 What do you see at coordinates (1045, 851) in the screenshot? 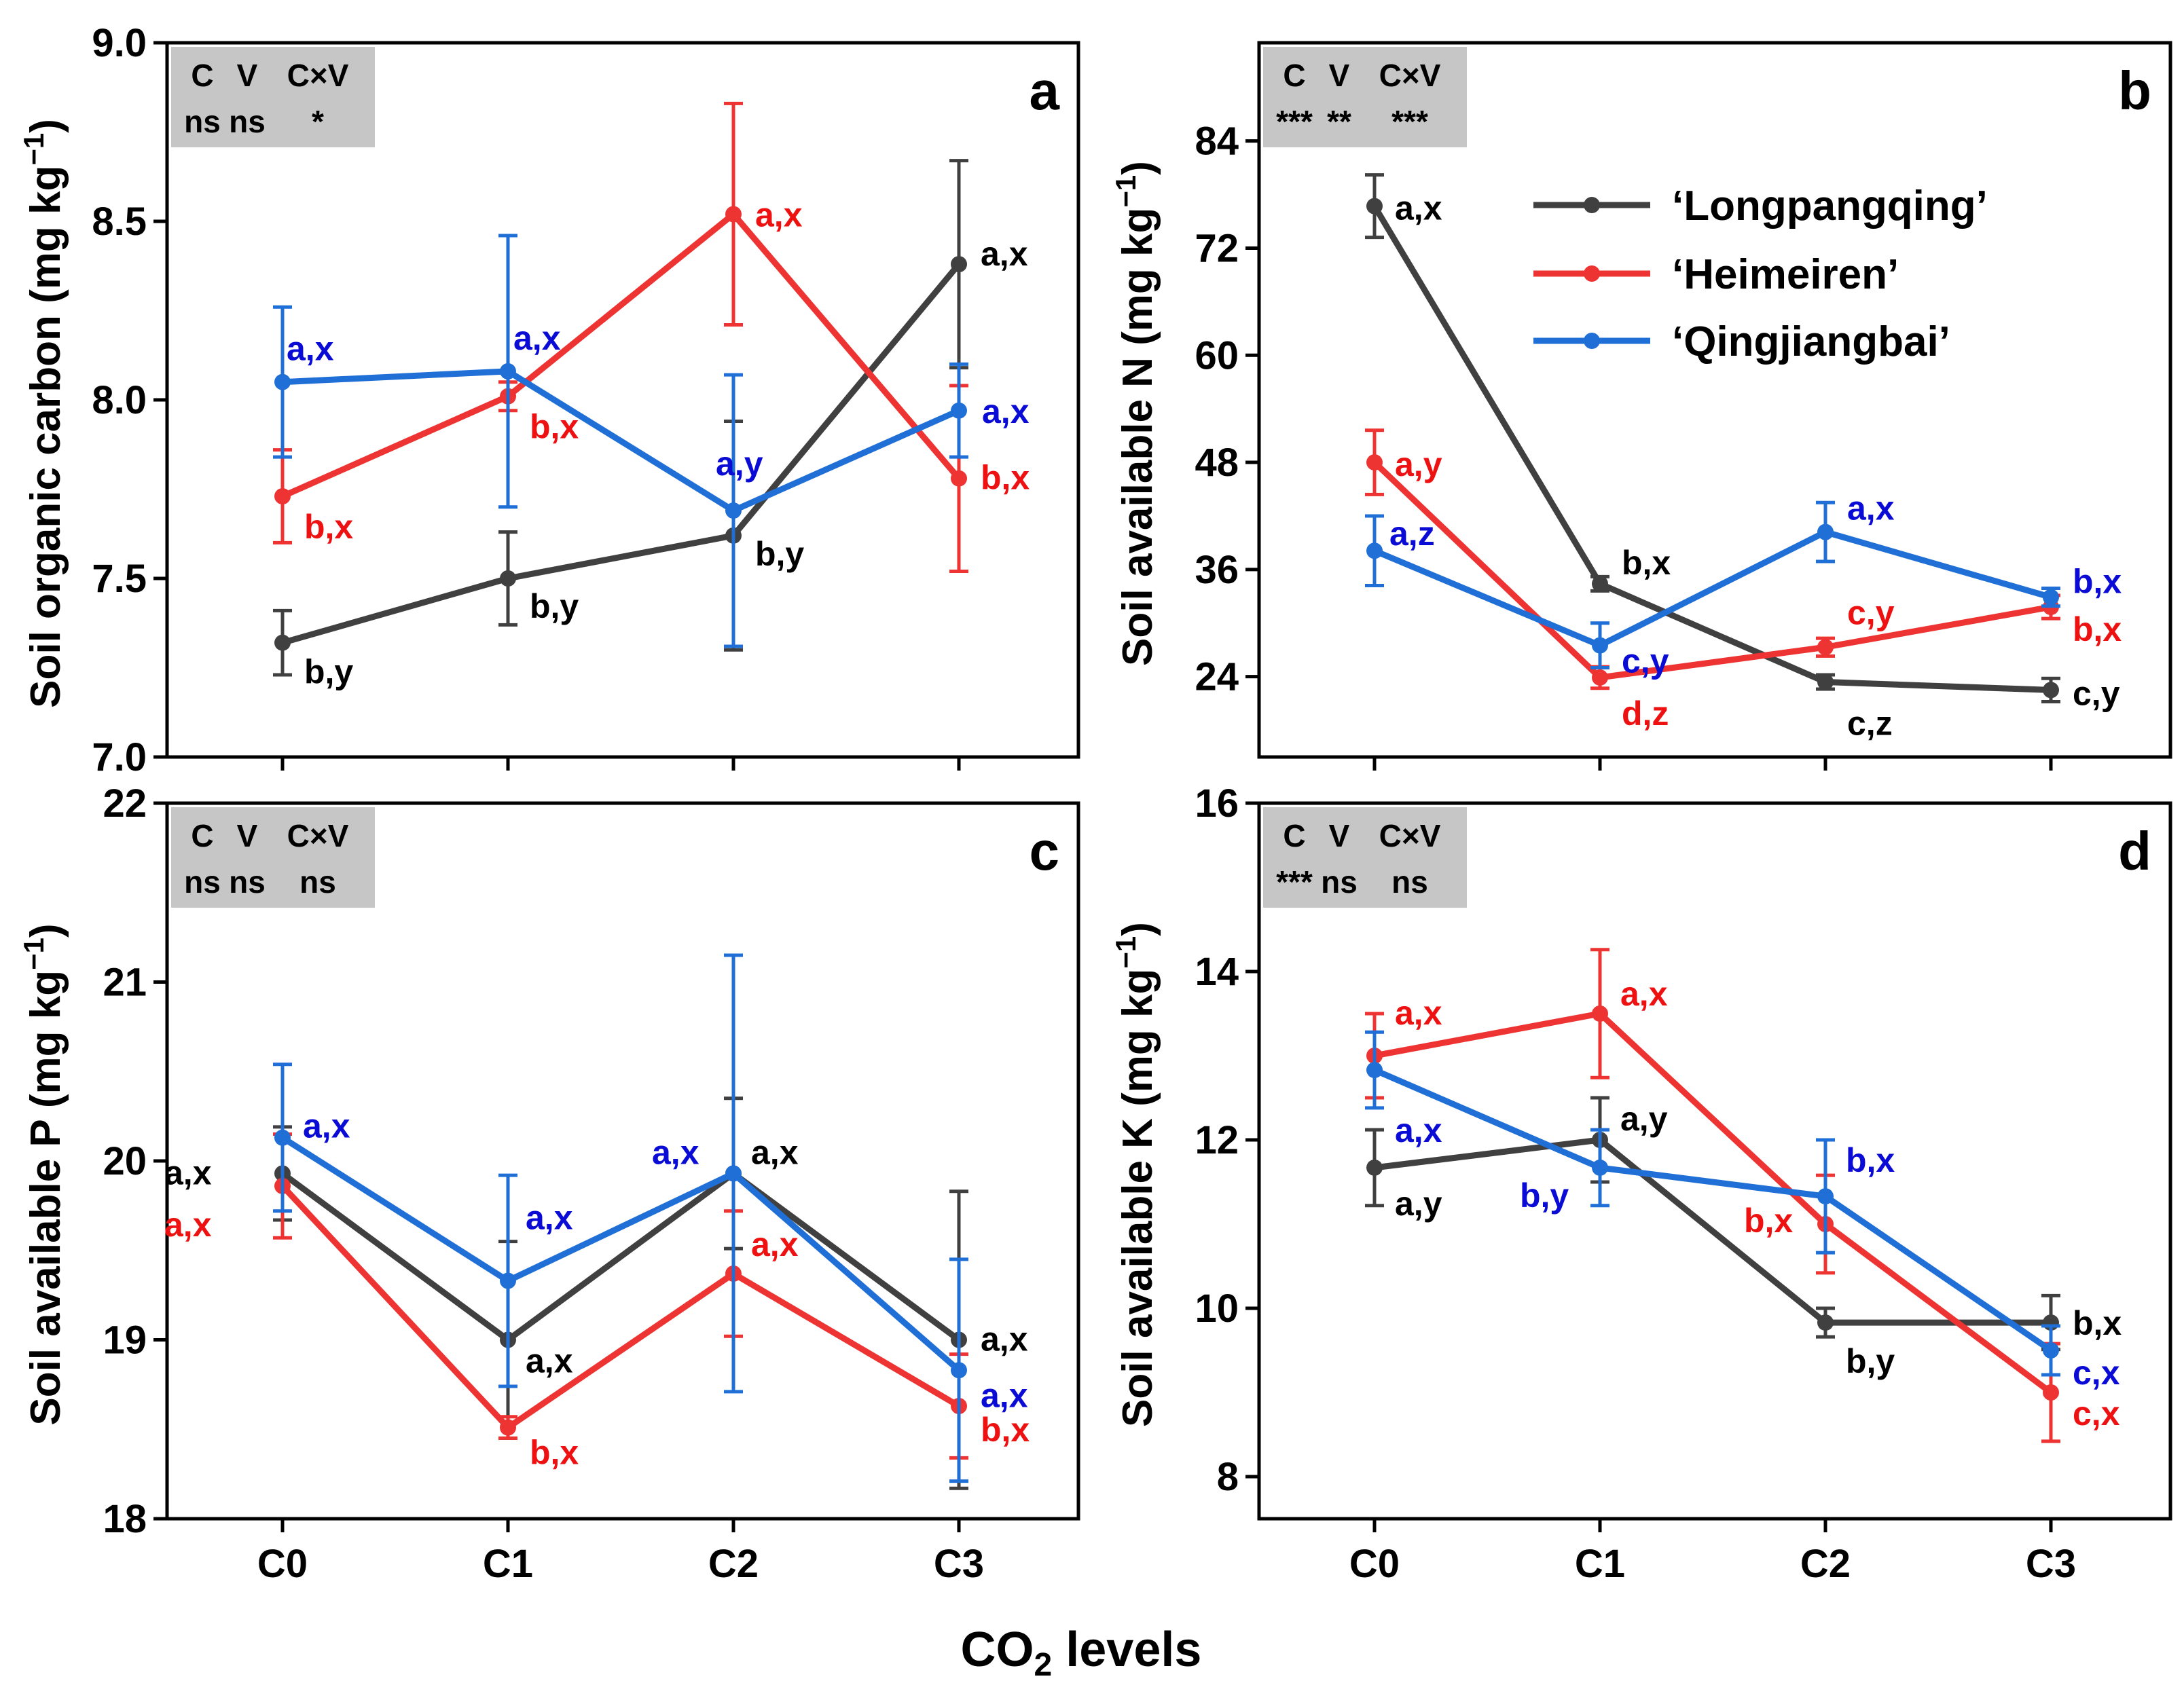
I see `panel-letter: c` at bounding box center [1045, 851].